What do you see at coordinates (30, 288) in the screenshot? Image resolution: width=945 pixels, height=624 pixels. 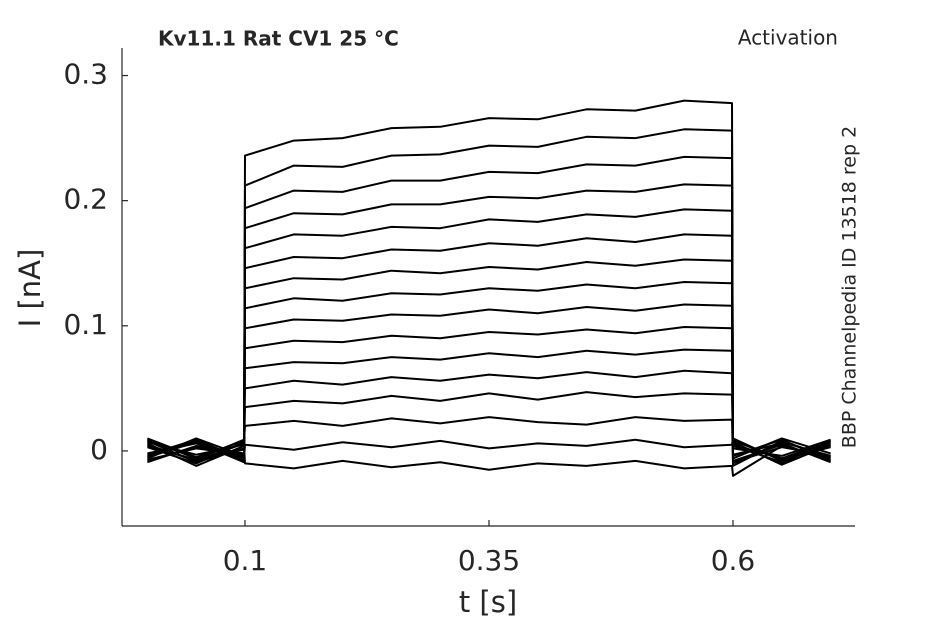 I see `y-axis-label: I [nA]` at bounding box center [30, 288].